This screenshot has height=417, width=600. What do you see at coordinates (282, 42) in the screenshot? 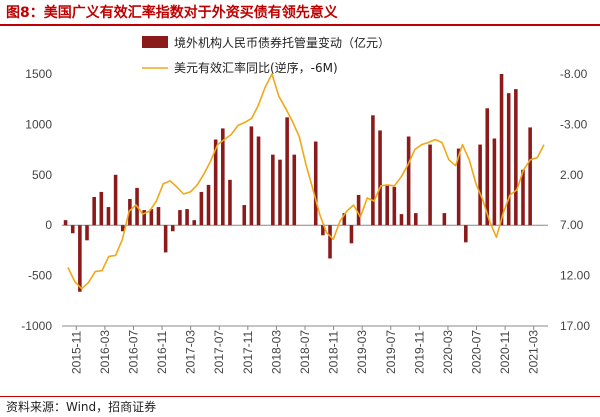
I see `legend-bar-label: 境外机构人民币债券托管量变动（亿元）` at bounding box center [282, 42].